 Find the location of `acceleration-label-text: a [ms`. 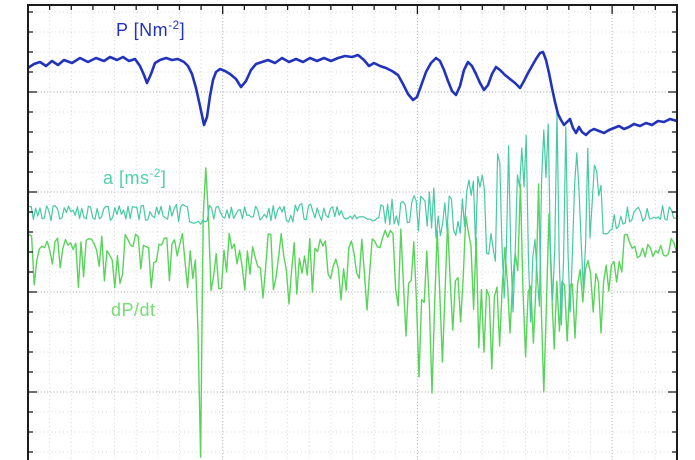

acceleration-label-text: a [ms is located at coordinates (126, 178).